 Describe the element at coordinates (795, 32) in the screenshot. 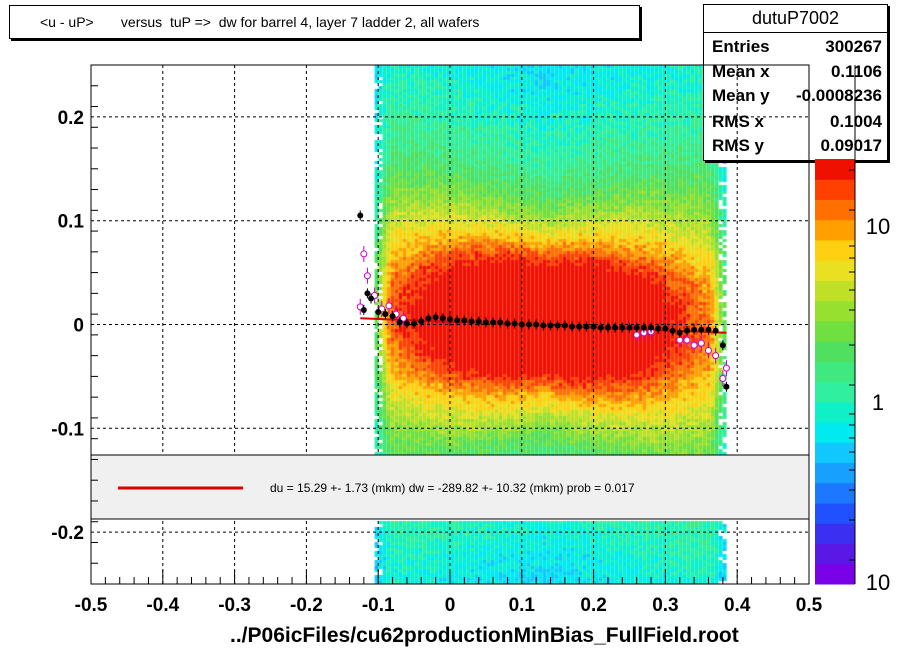

I see `stats-divider` at that location.